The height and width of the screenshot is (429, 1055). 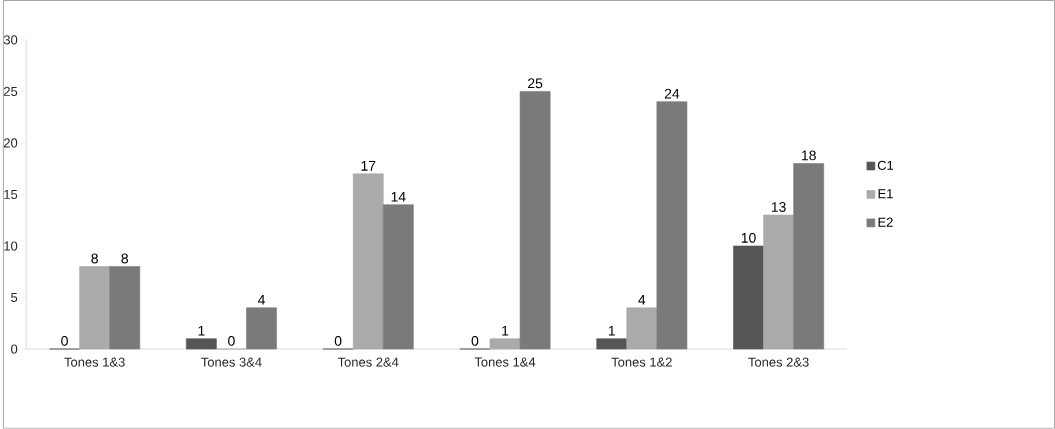 What do you see at coordinates (231, 362) in the screenshot?
I see `x-tick-label: Tones 3&4` at bounding box center [231, 362].